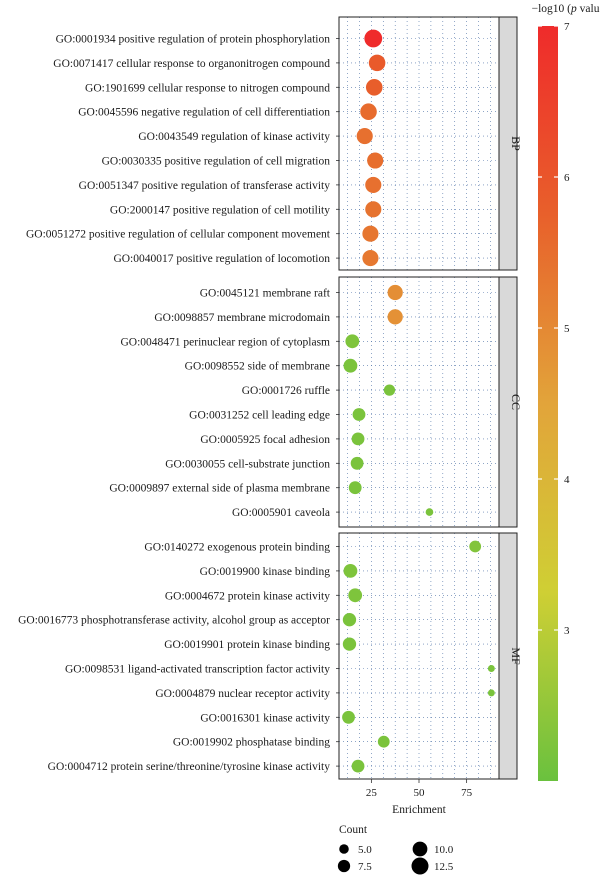 The image size is (600, 876). I want to click on term-label: GO:0019901 protein kinase binding, so click(247, 645).